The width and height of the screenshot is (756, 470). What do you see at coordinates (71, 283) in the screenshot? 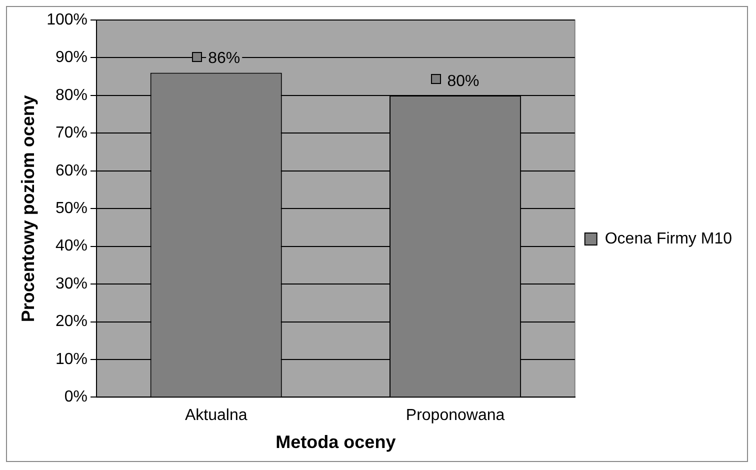
I see `y-tick-label: 30%` at bounding box center [71, 283].